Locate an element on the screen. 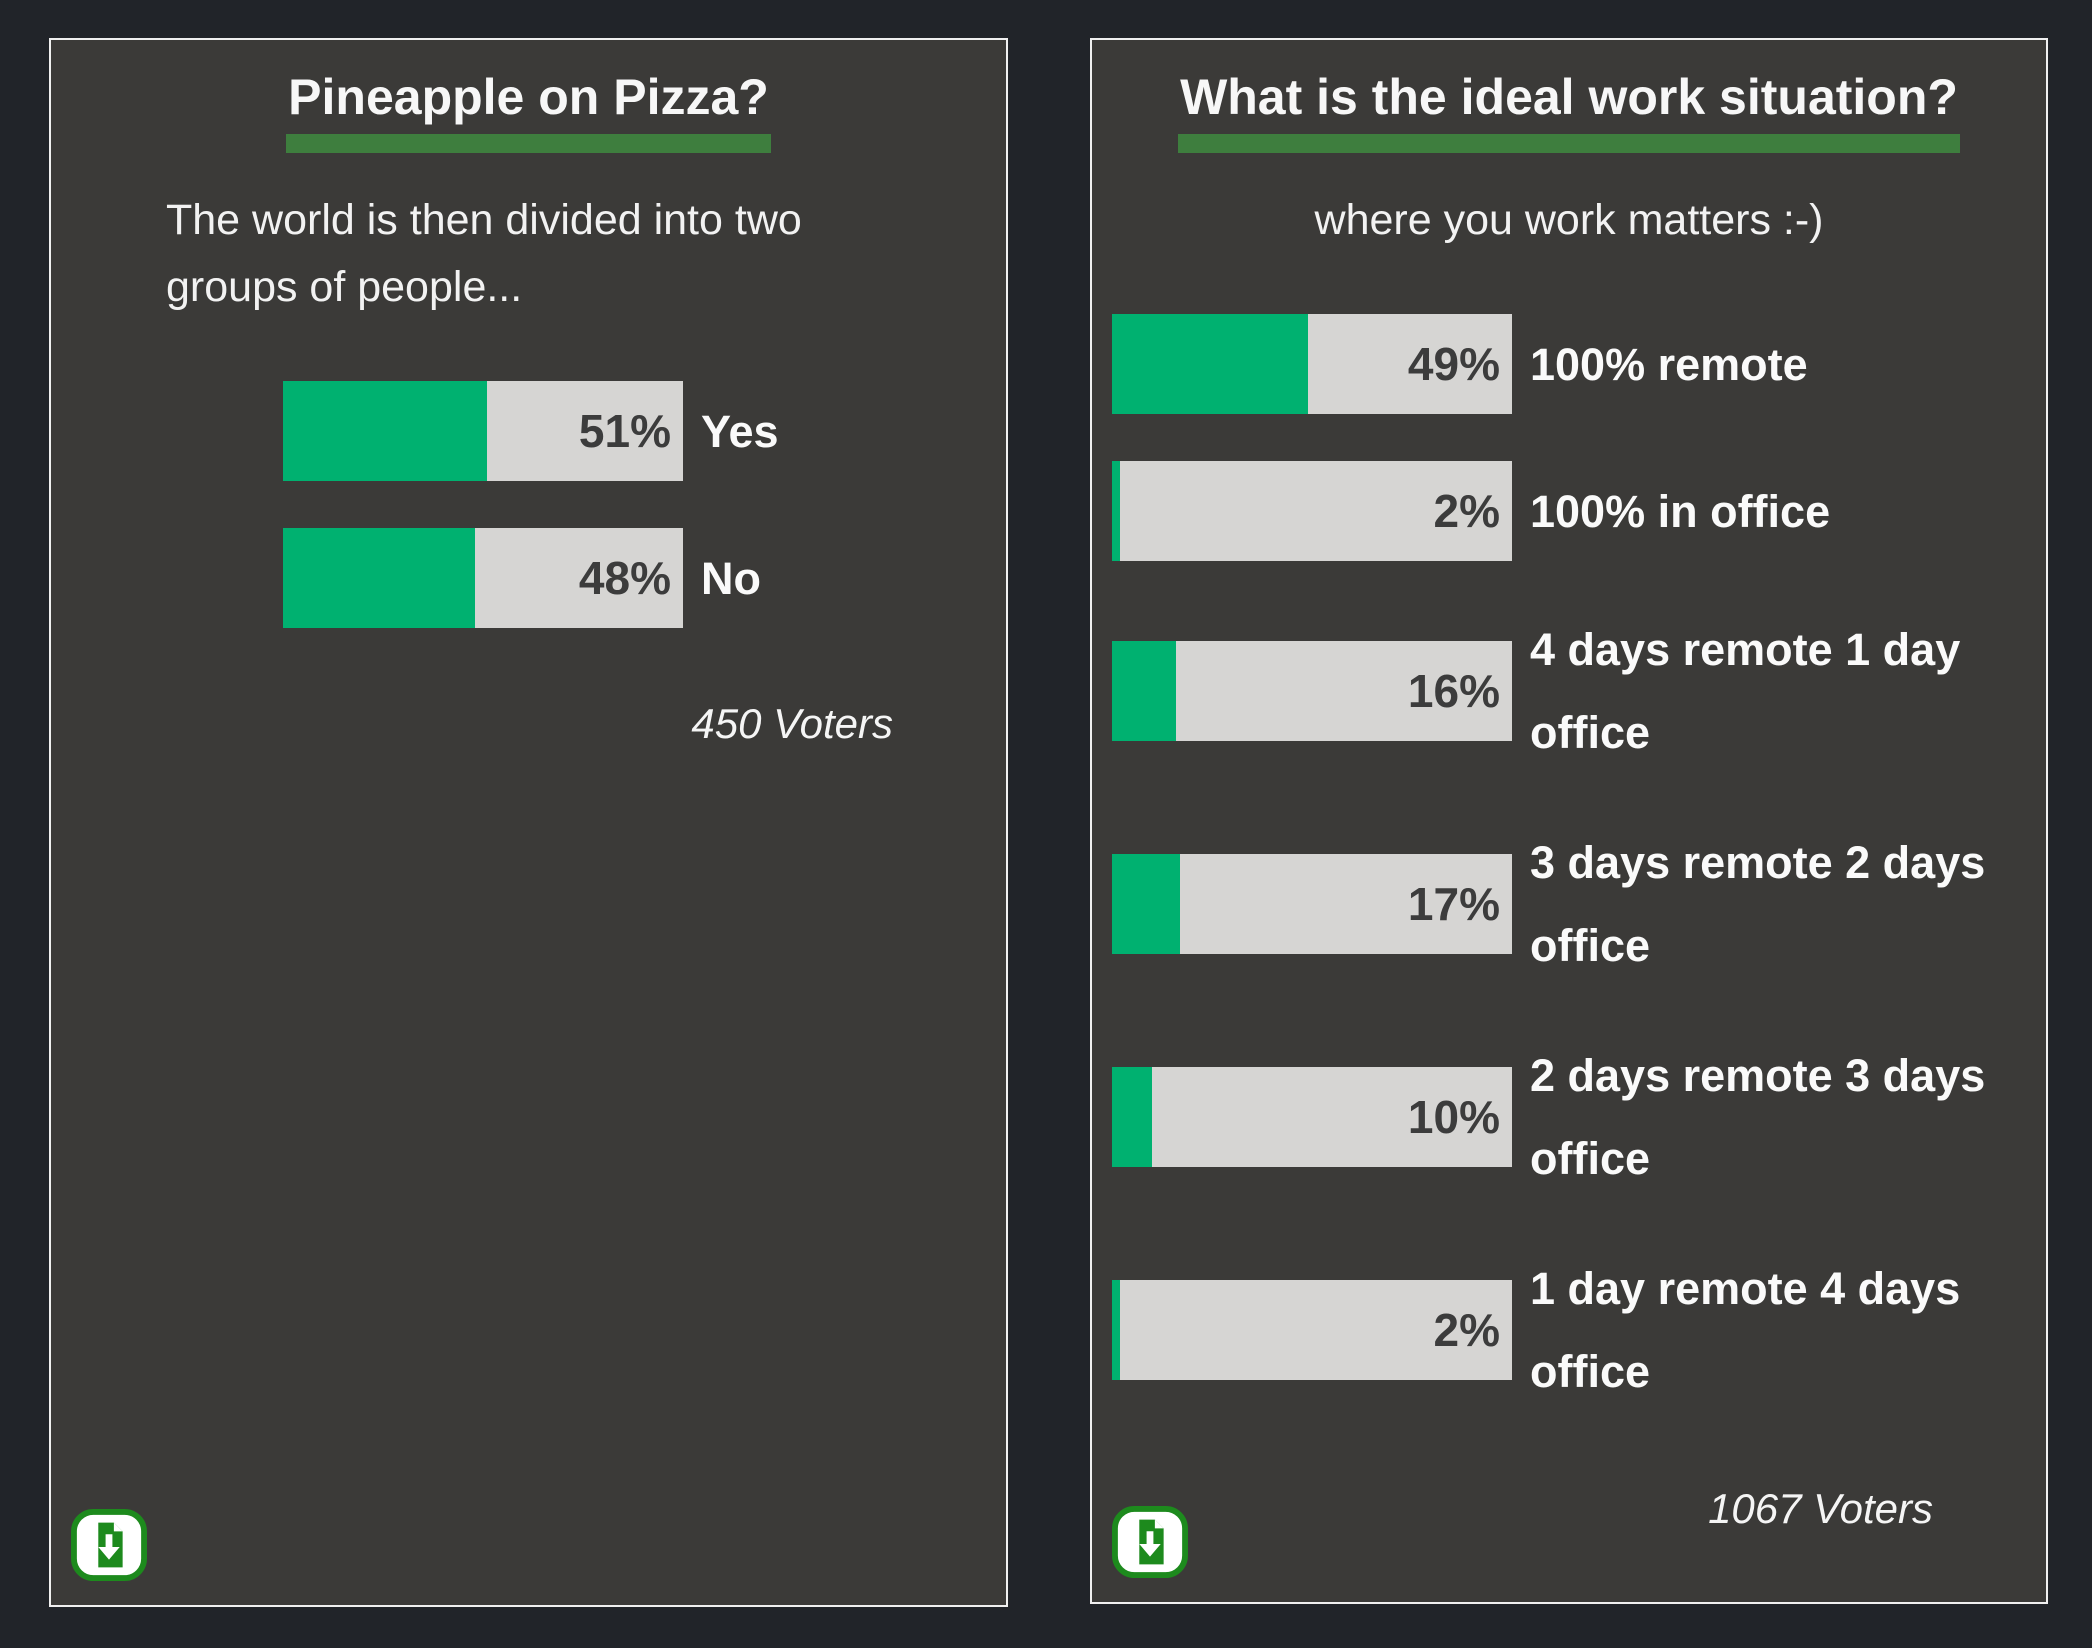 This screenshot has height=1648, width=2092. bar-track: 10% is located at coordinates (1312, 1117).